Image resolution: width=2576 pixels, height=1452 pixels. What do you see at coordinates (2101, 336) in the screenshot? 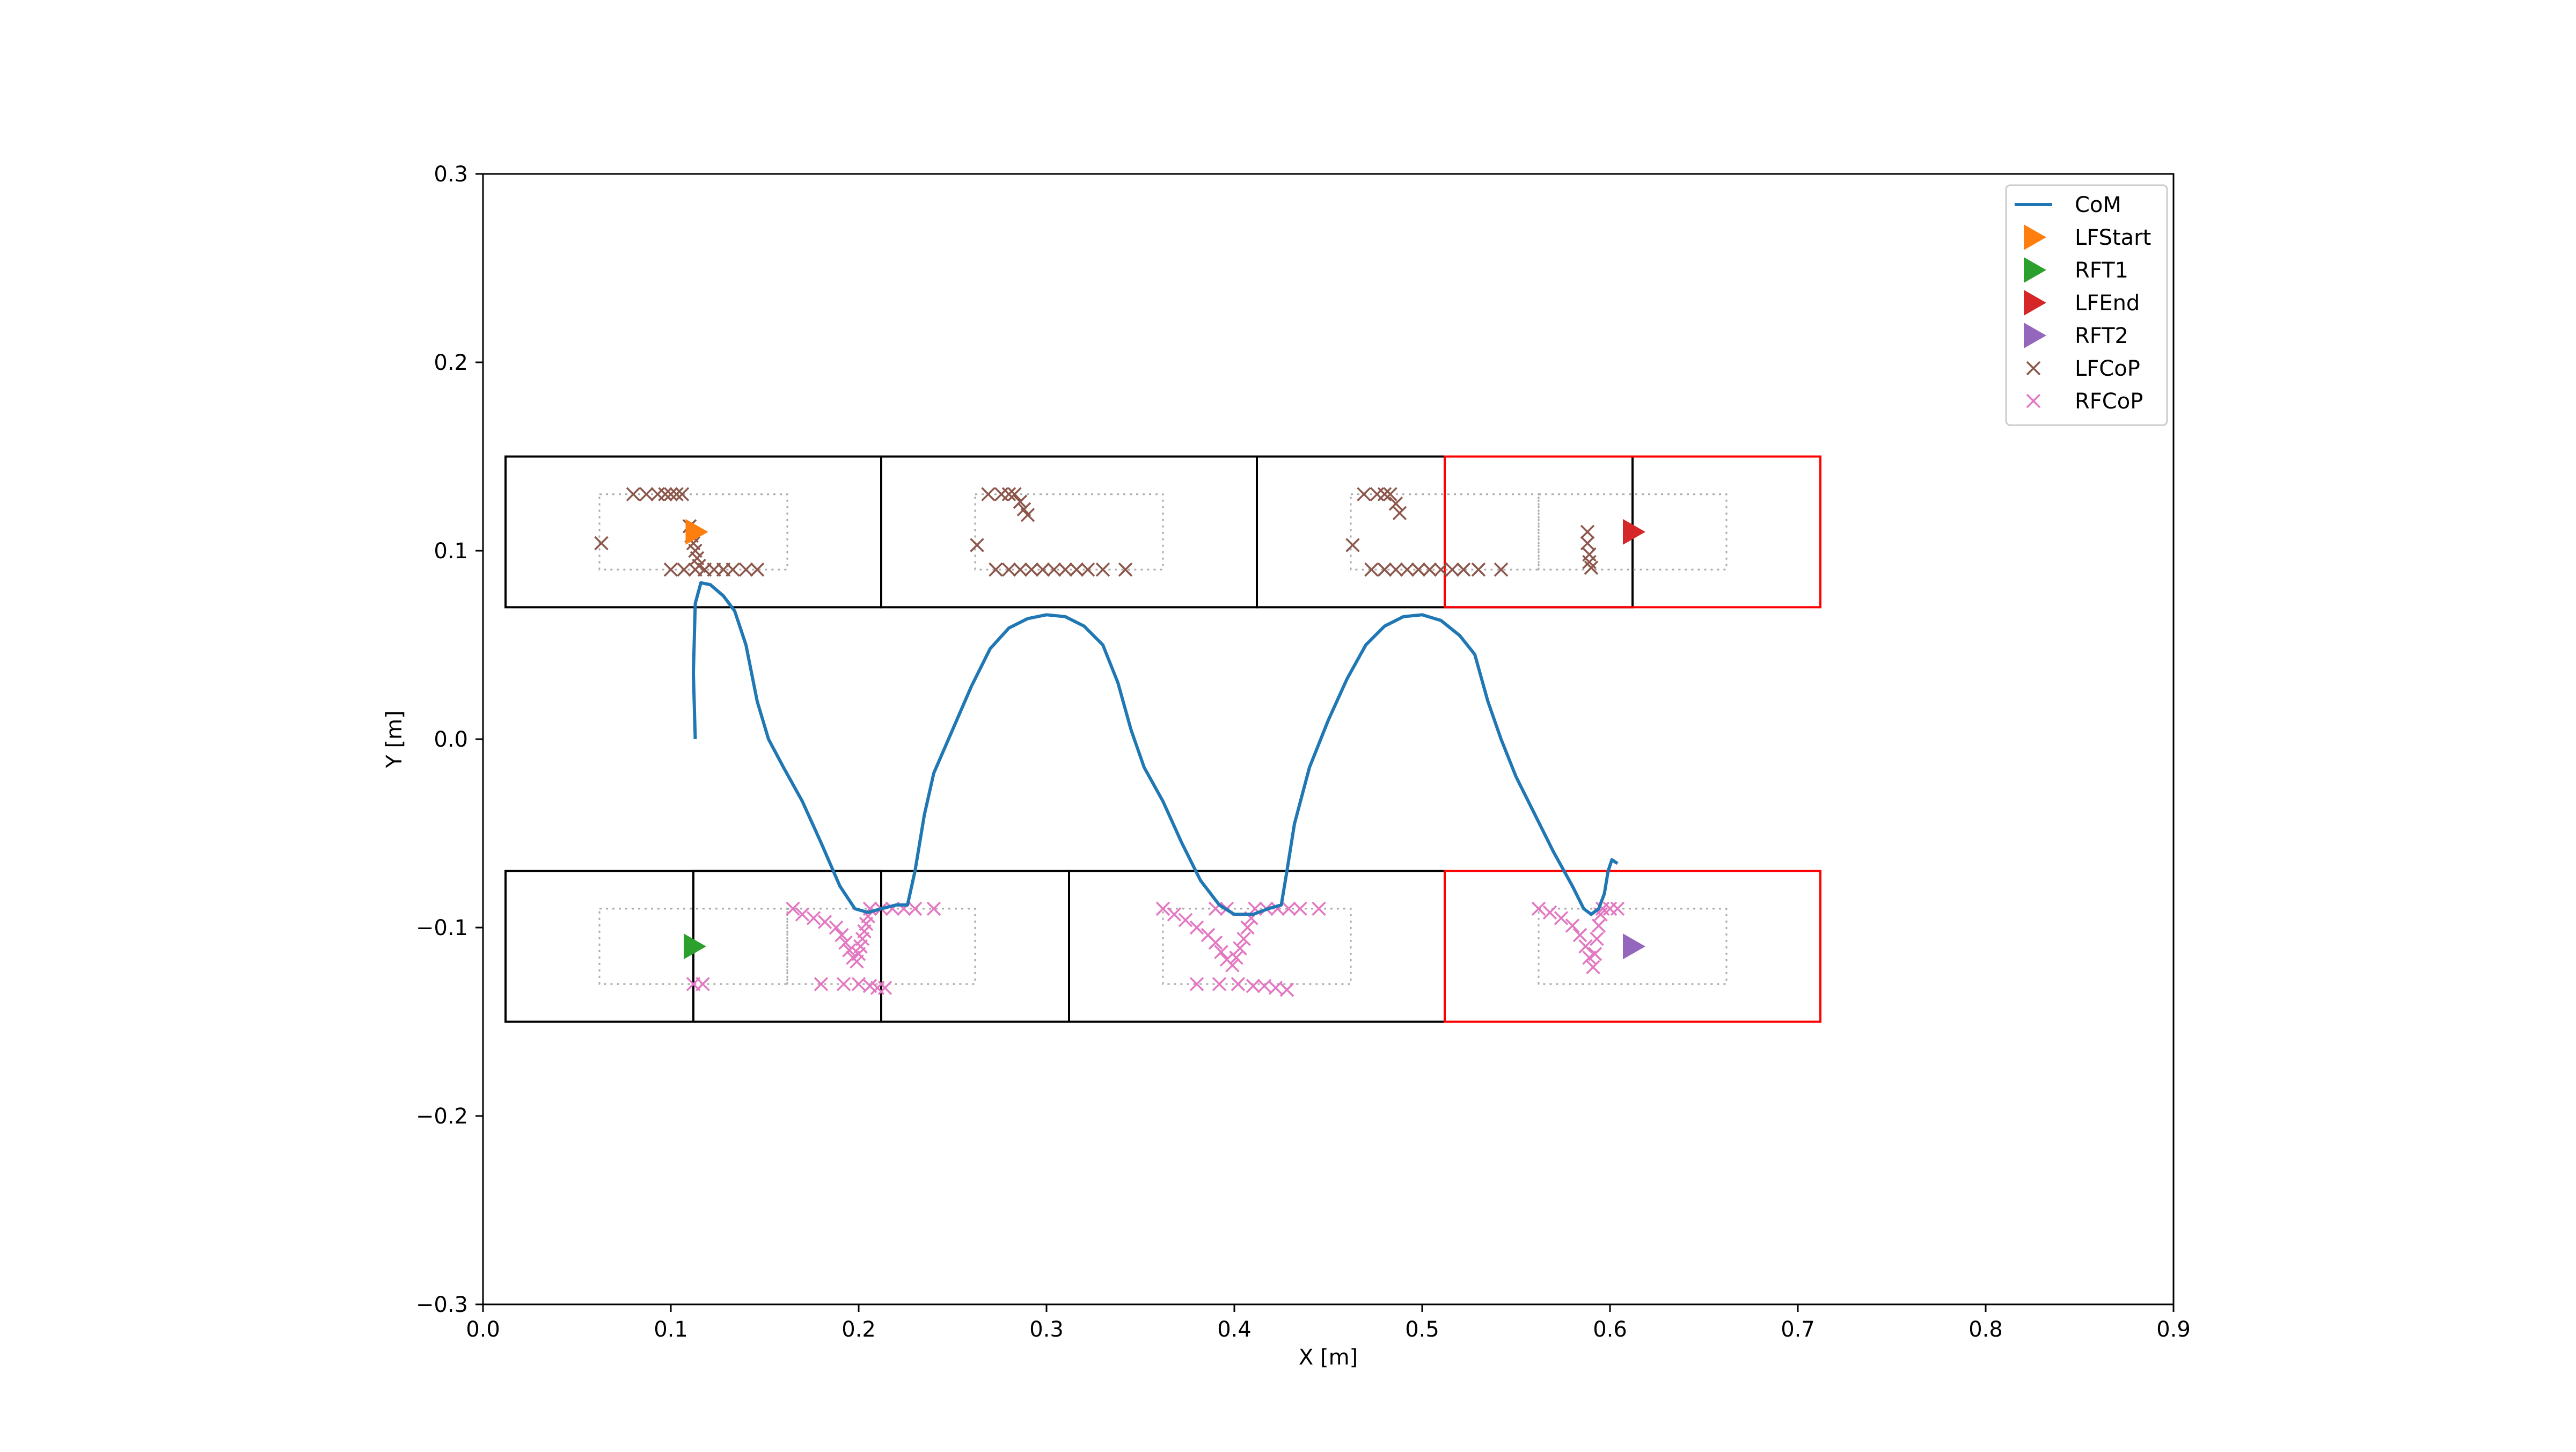
I see `legend-label-rft2: RFT2` at bounding box center [2101, 336].